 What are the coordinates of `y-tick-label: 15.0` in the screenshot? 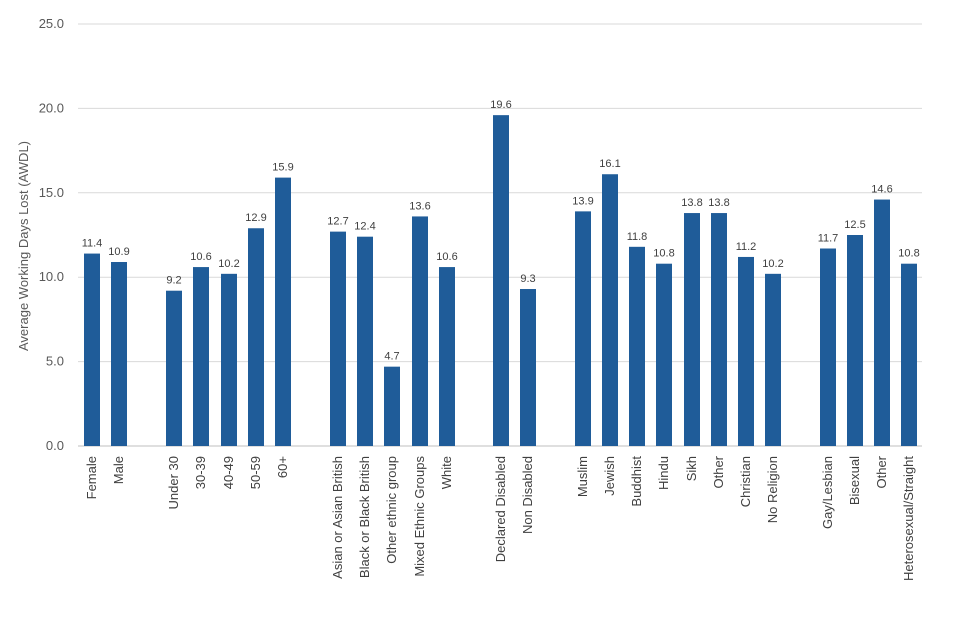 It's located at (51, 192).